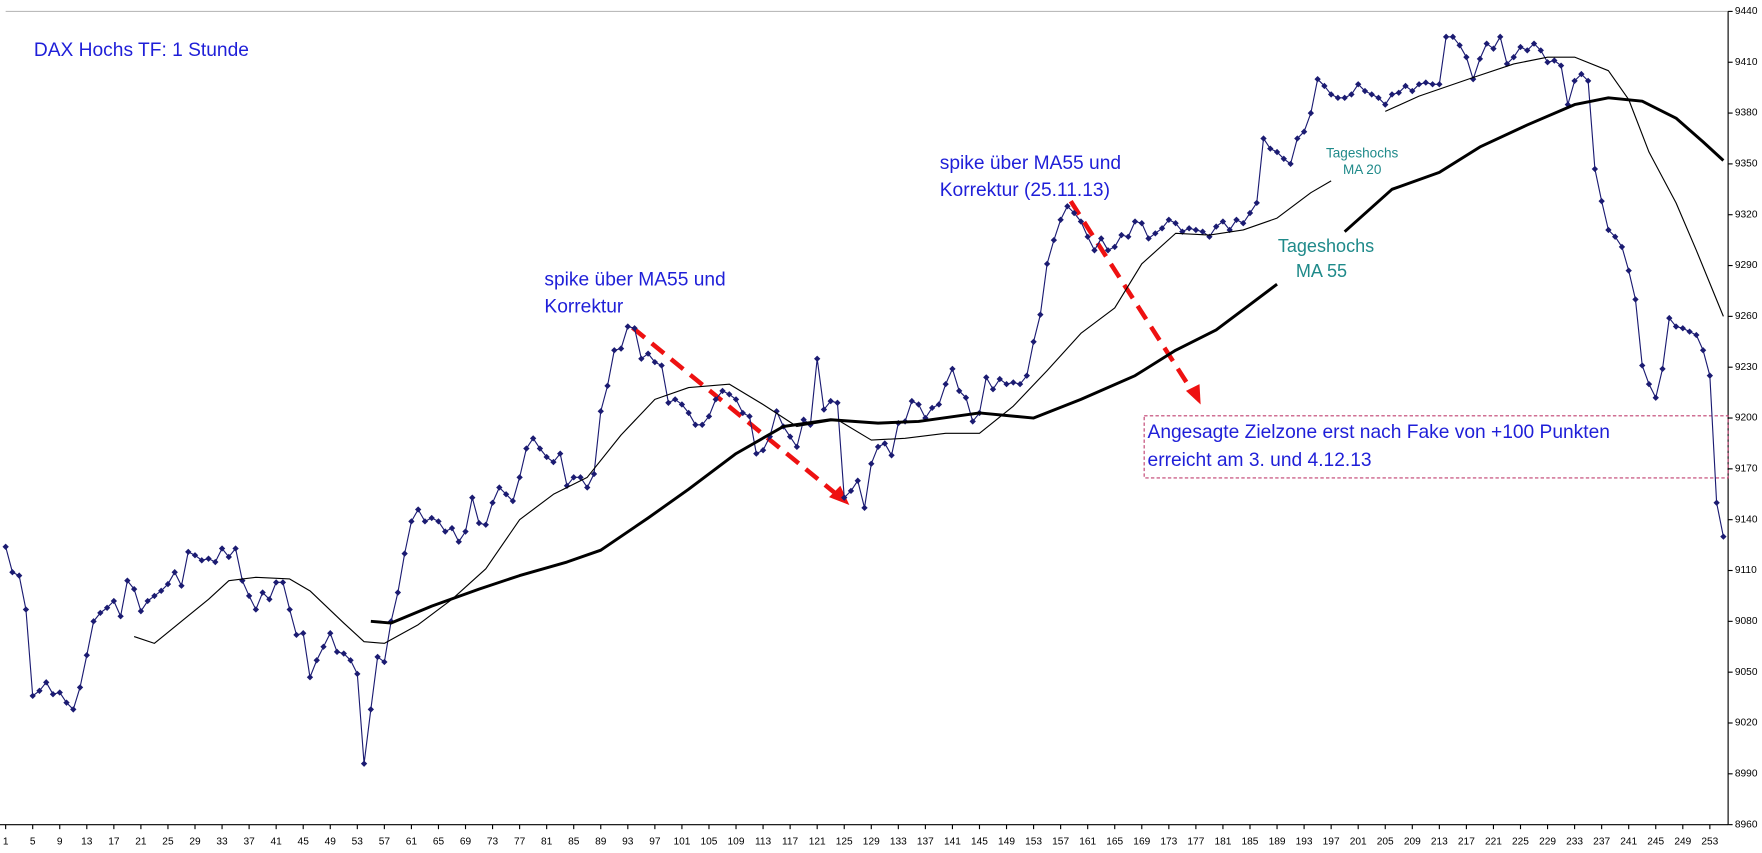 The image size is (1762, 853). Describe the element at coordinates (1746, 316) in the screenshot. I see `y-tick-label: 9260` at that location.